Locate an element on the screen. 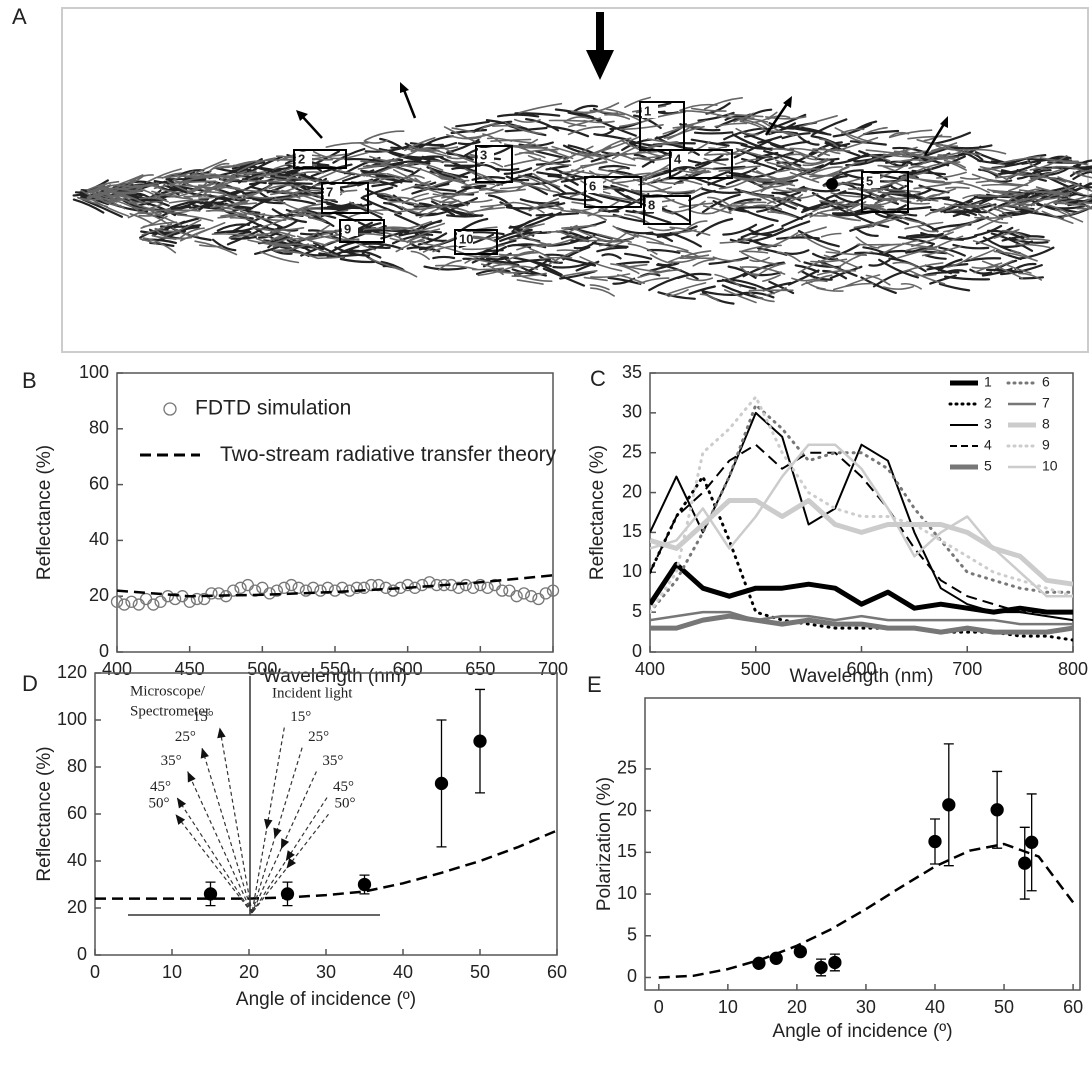 This screenshot has width=1092, height=1073. region-label: 8 is located at coordinates (651, 204).